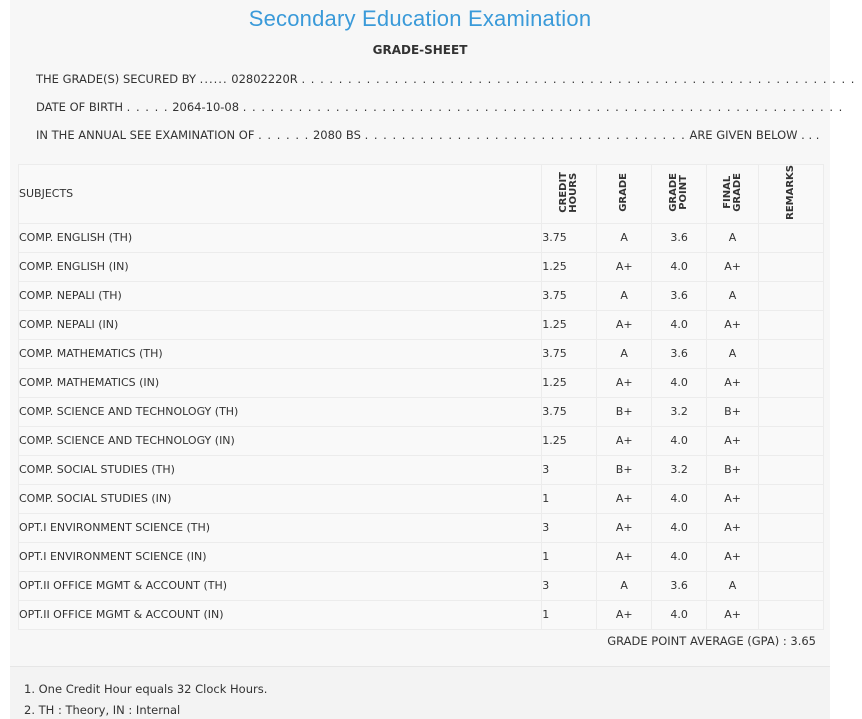 The image size is (862, 719). I want to click on grade-point-header: GRADE POINT, so click(679, 194).